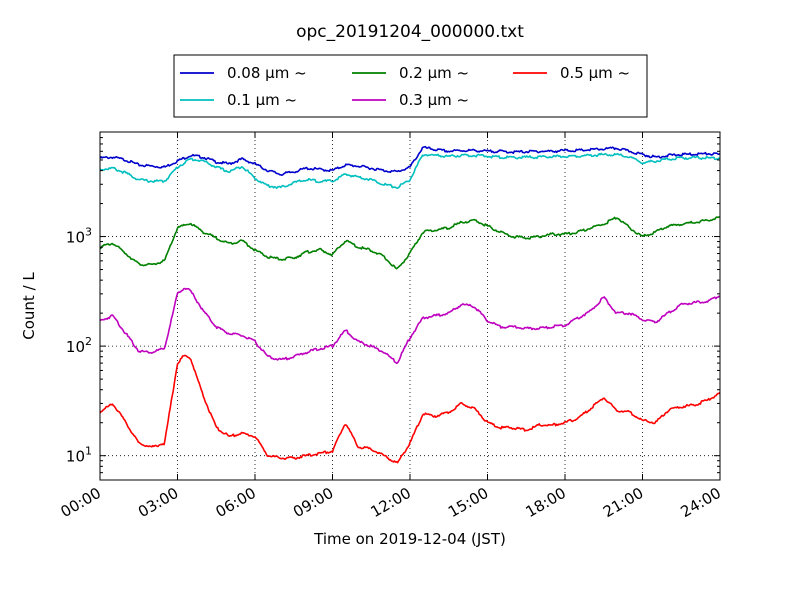  I want to click on legend-label: 0.08 μm ~, so click(267, 73).